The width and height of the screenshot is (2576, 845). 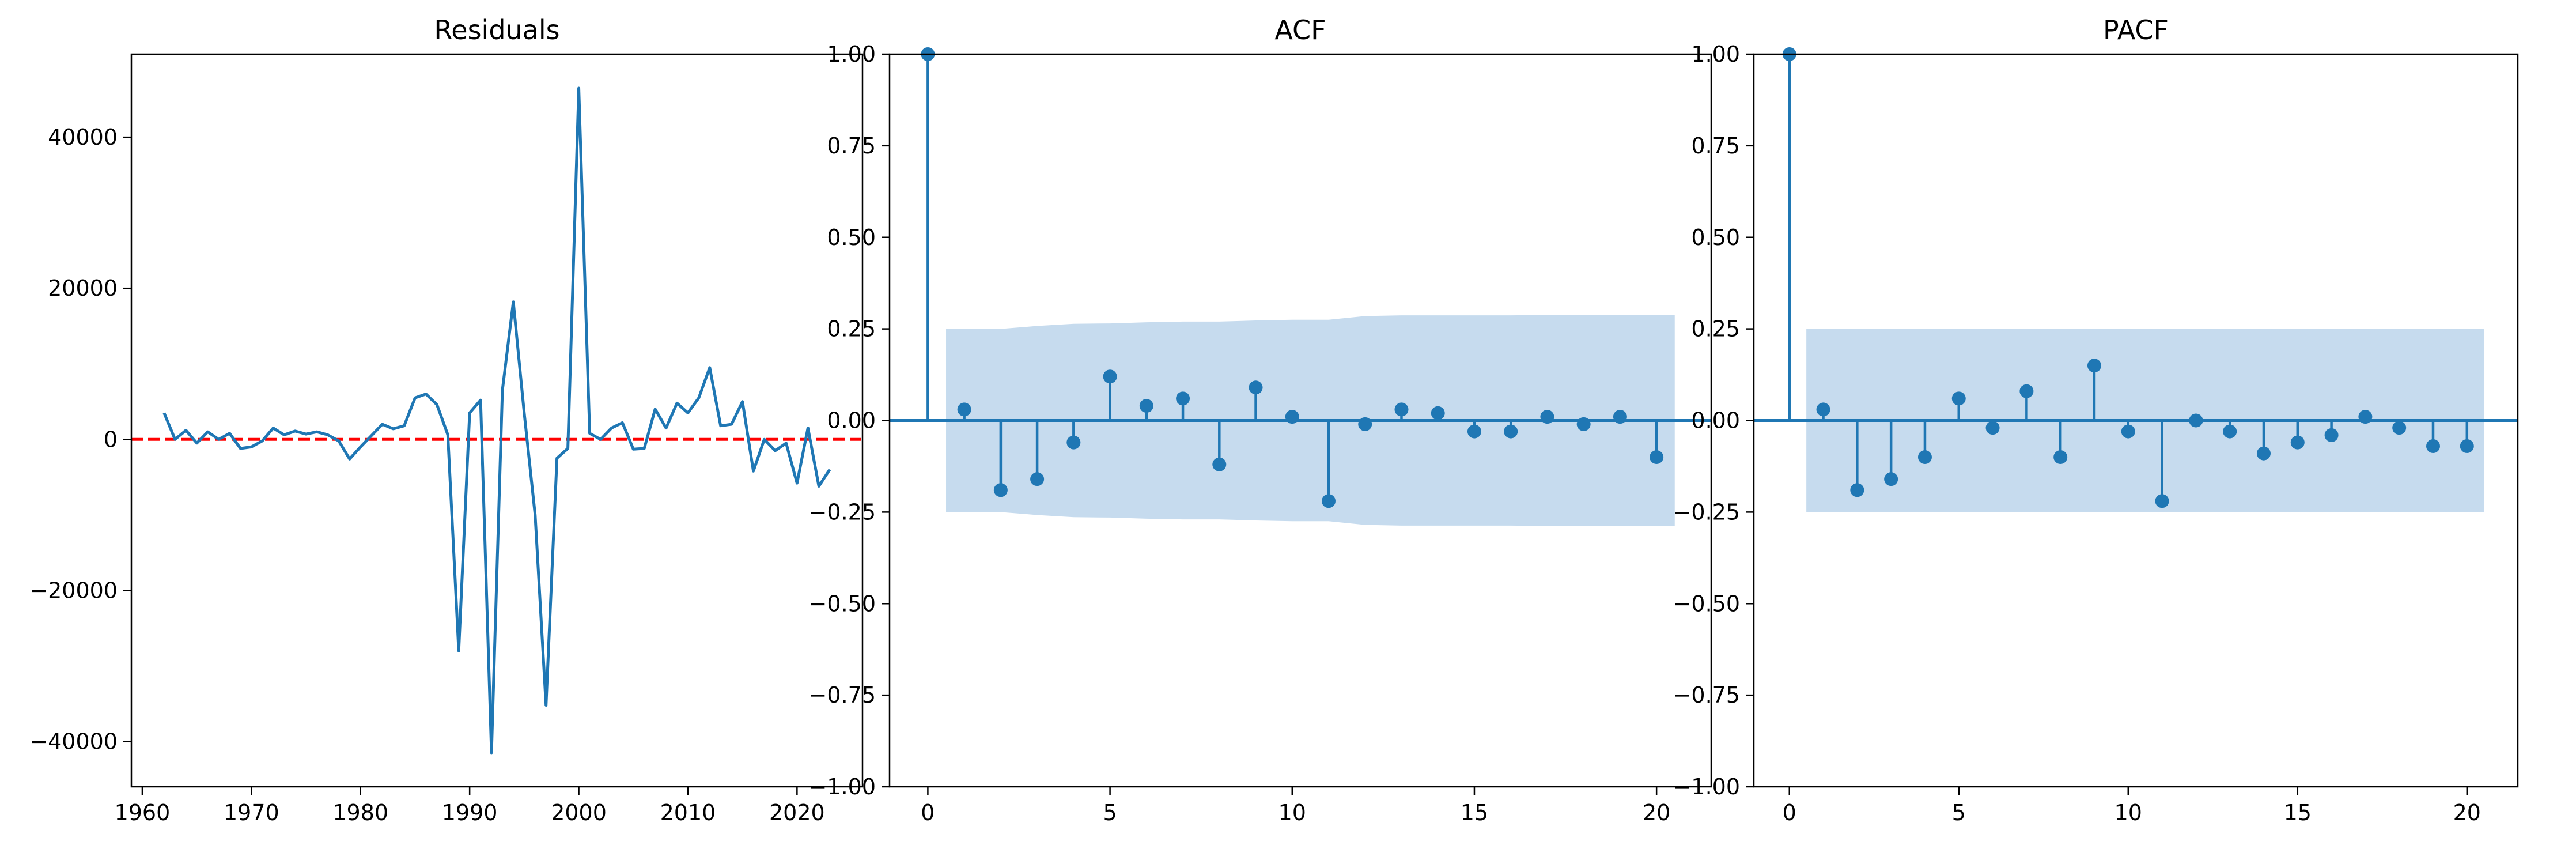 I want to click on chart-title: ACF, so click(x=1300, y=30).